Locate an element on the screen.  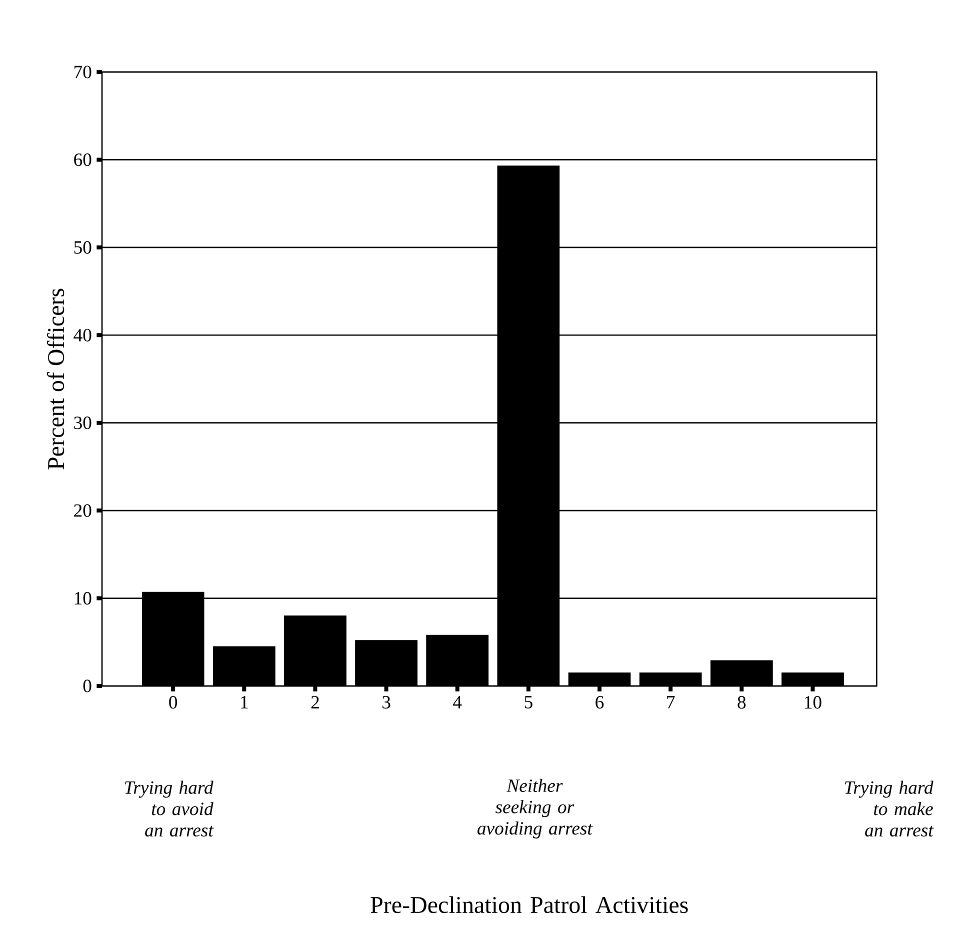
text: Trying hard to make an arrest is located at coordinates (889, 808).